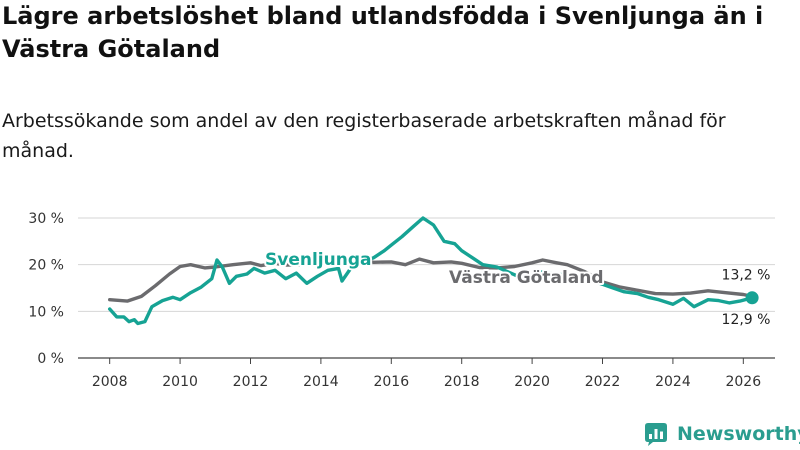 This screenshot has width=800, height=450. I want to click on brand-name: Newsworthy, so click(738, 434).